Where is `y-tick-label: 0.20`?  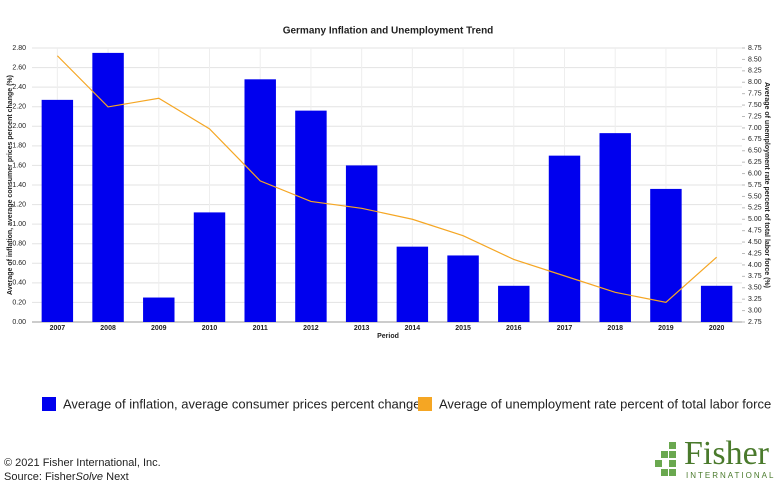 y-tick-label: 0.20 is located at coordinates (19, 302).